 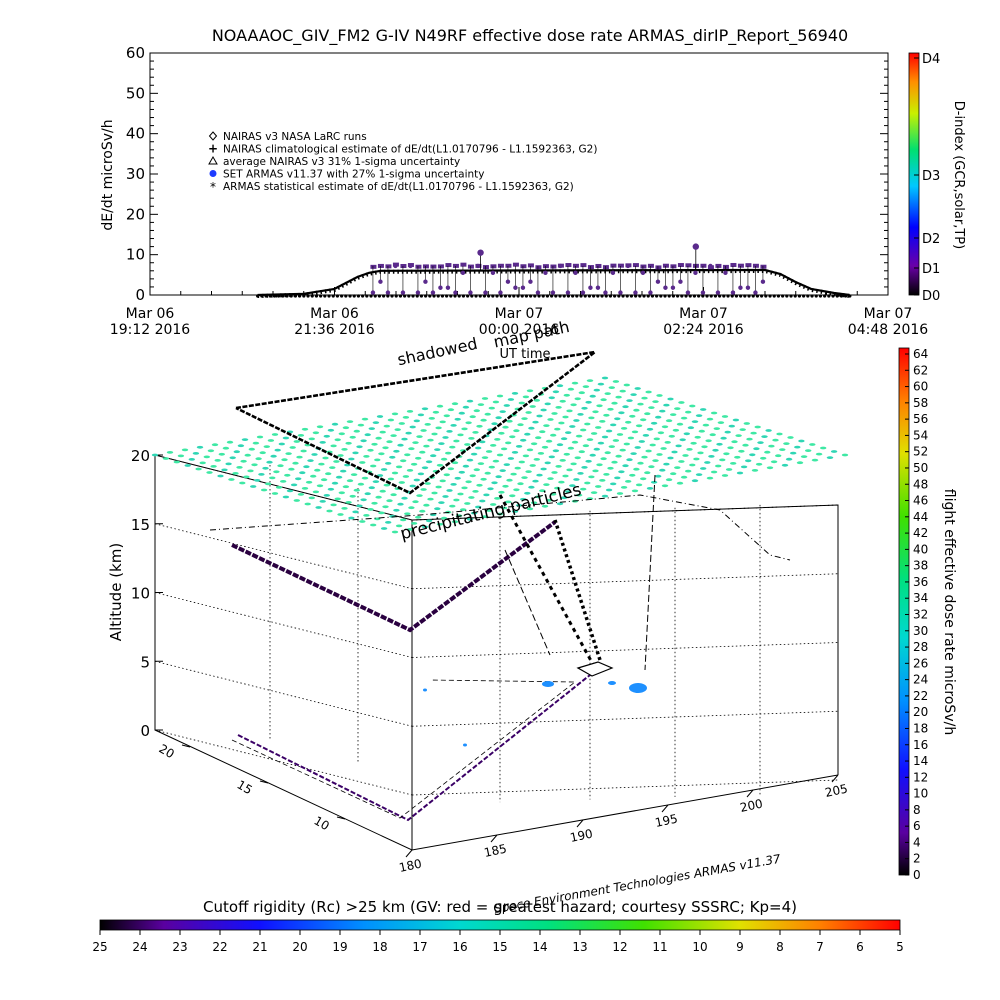 I want to click on descent-shadow-a, so click(x=527, y=602).